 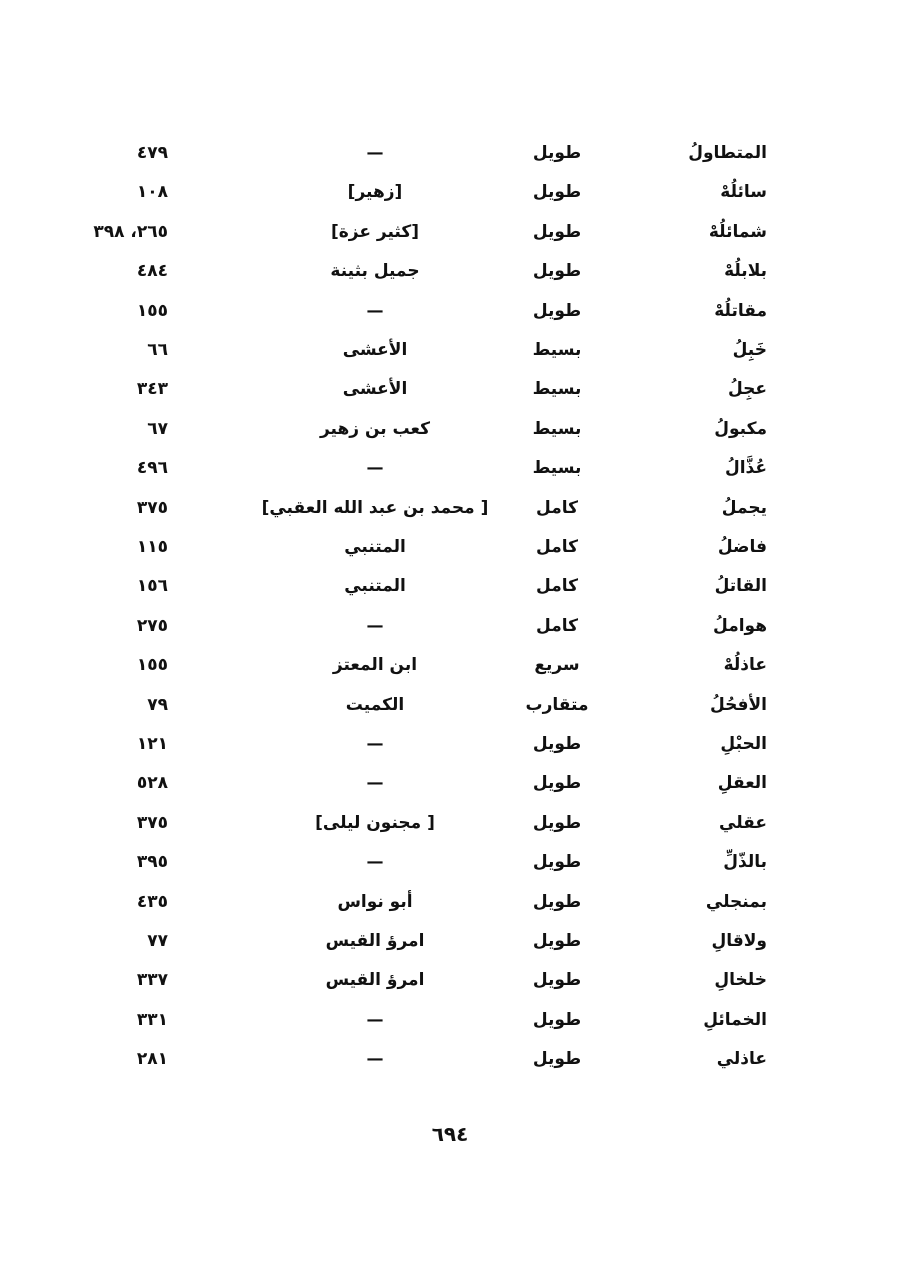 What do you see at coordinates (157, 704) in the screenshot?
I see `page-refs: ٧٩` at bounding box center [157, 704].